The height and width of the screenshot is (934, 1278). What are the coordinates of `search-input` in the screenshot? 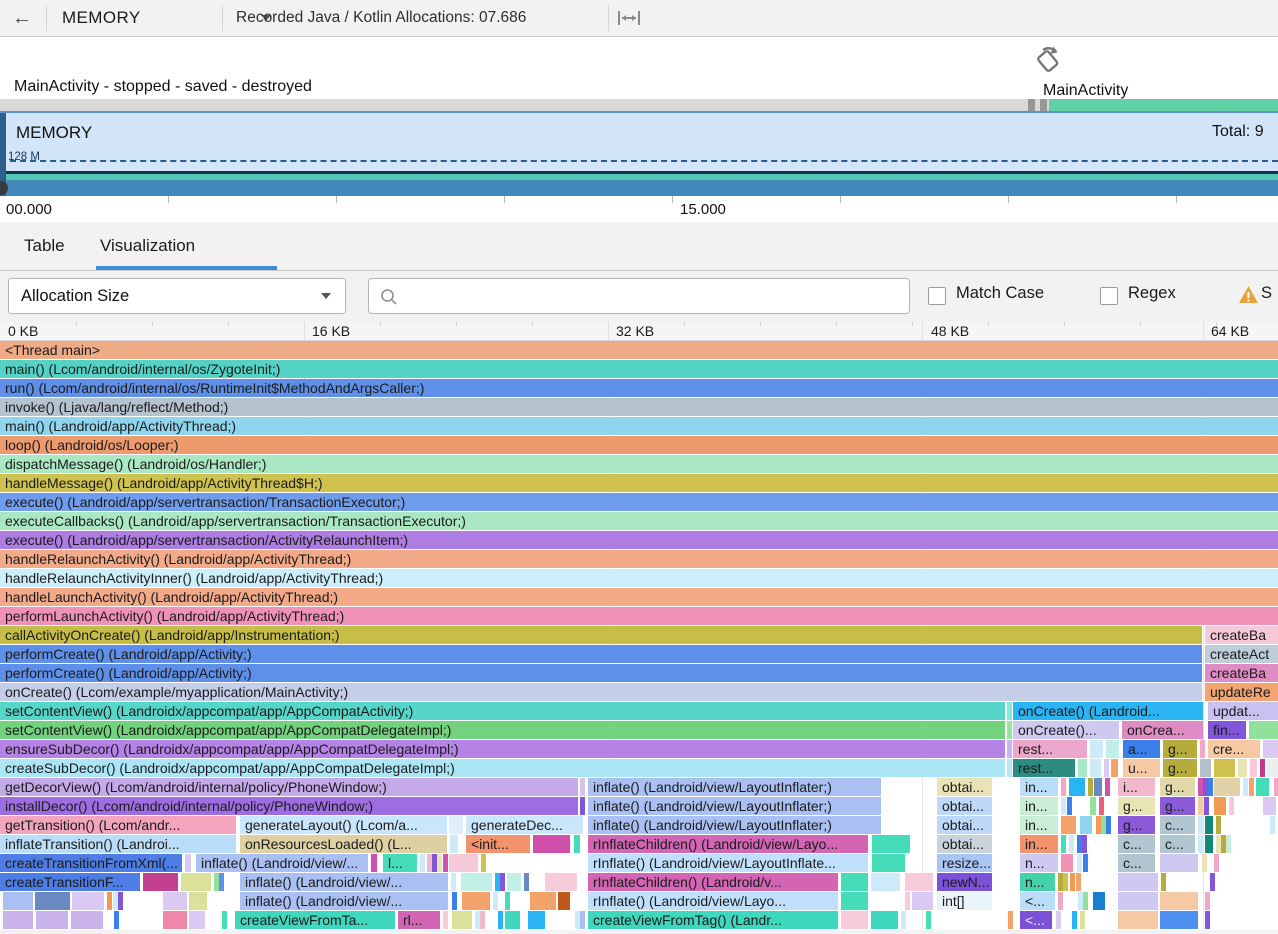 It's located at (655, 297).